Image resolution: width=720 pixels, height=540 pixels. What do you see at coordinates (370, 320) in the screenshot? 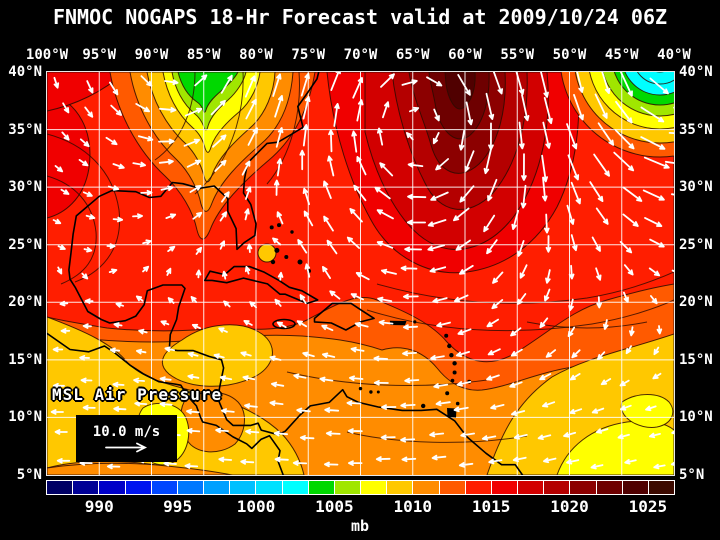
I see `islands` at bounding box center [370, 320].